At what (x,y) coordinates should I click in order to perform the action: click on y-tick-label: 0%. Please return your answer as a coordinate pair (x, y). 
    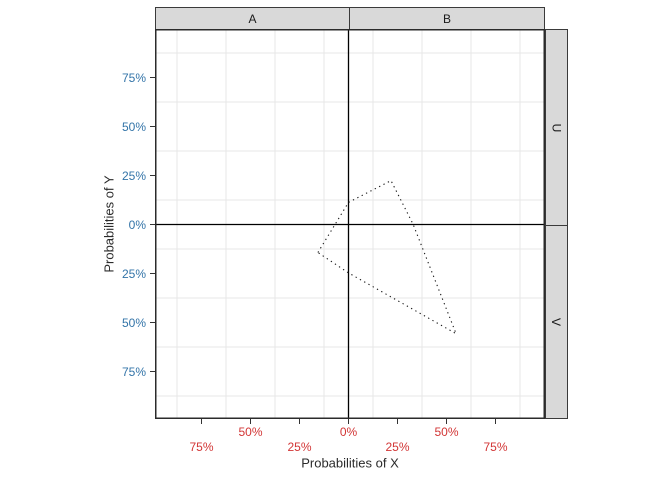
    Looking at the image, I should click on (137, 224).